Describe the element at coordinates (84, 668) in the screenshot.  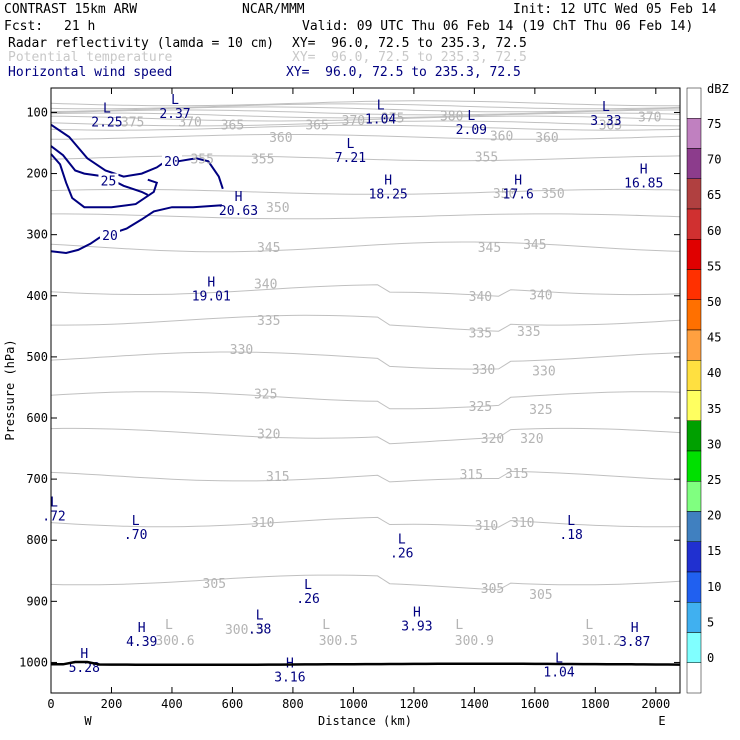
I see `extremum-value: 5.28` at that location.